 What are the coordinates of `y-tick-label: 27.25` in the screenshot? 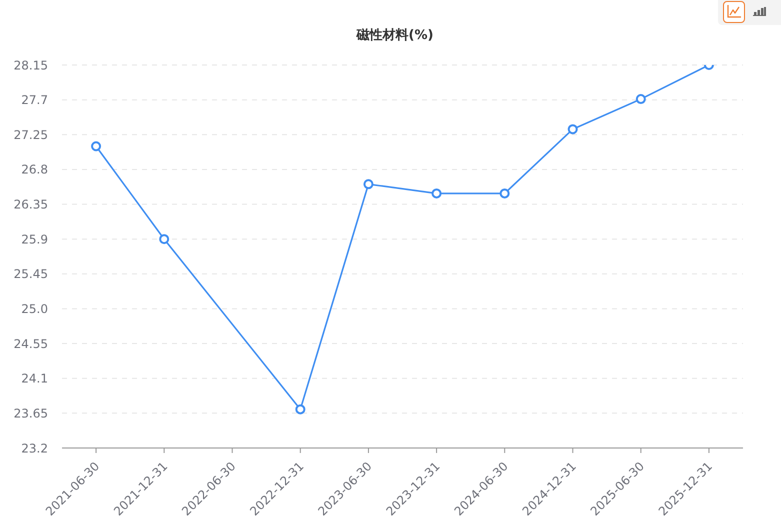 It's located at (31, 135).